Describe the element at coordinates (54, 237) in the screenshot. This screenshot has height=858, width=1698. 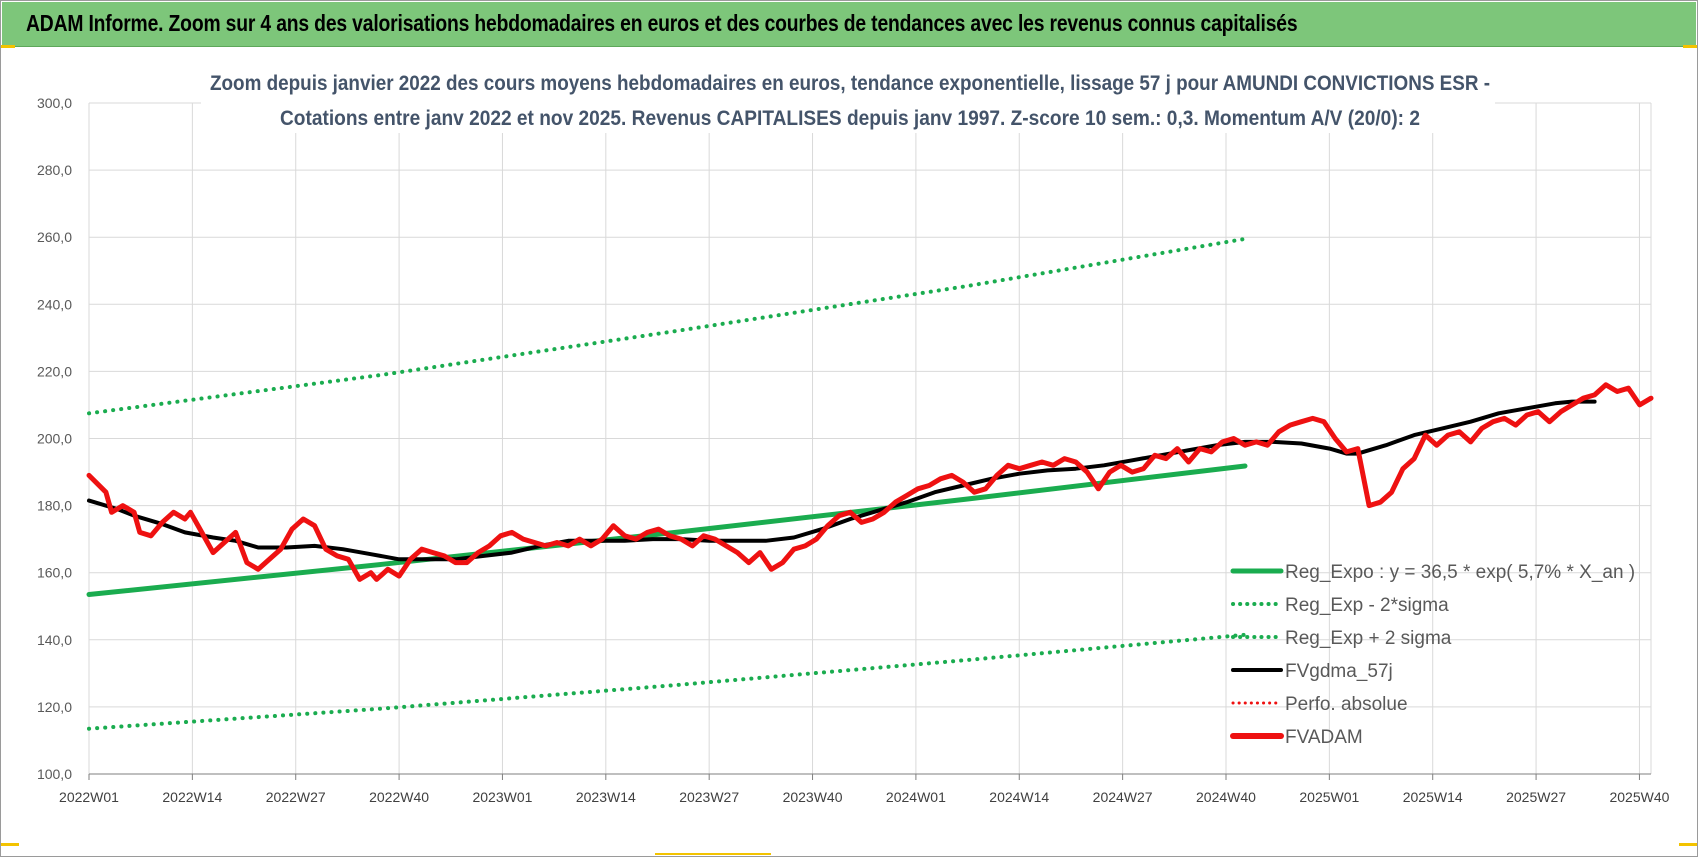
I see `y-tick-label: 260,0` at that location.